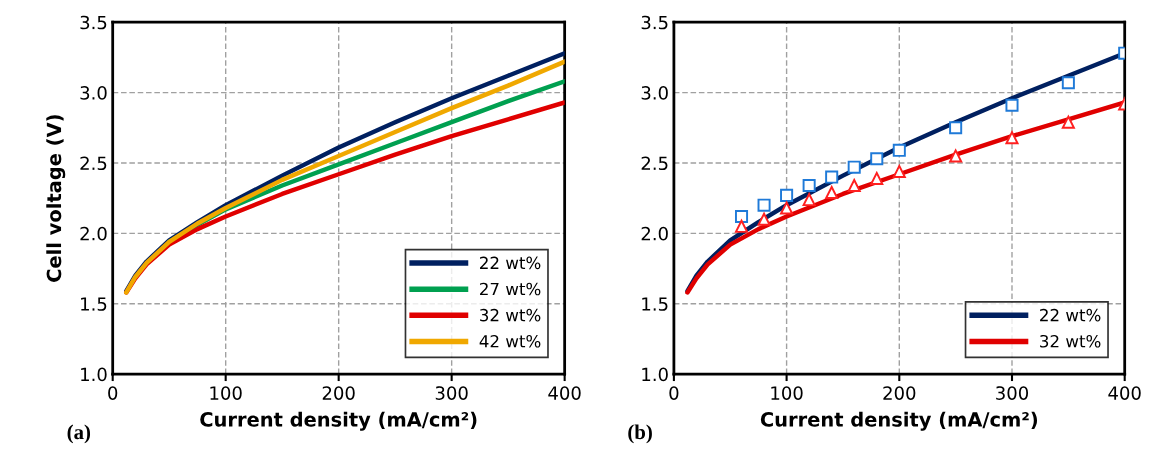  I want to click on legend-label: 27 wt%, so click(510, 289).